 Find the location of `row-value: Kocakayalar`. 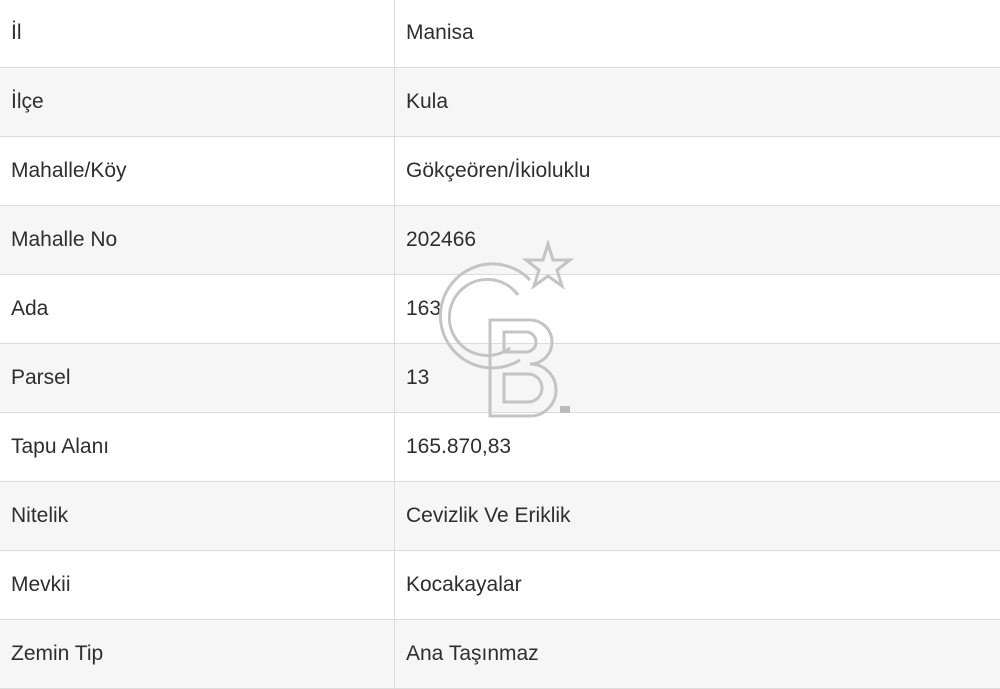

row-value: Kocakayalar is located at coordinates (697, 585).